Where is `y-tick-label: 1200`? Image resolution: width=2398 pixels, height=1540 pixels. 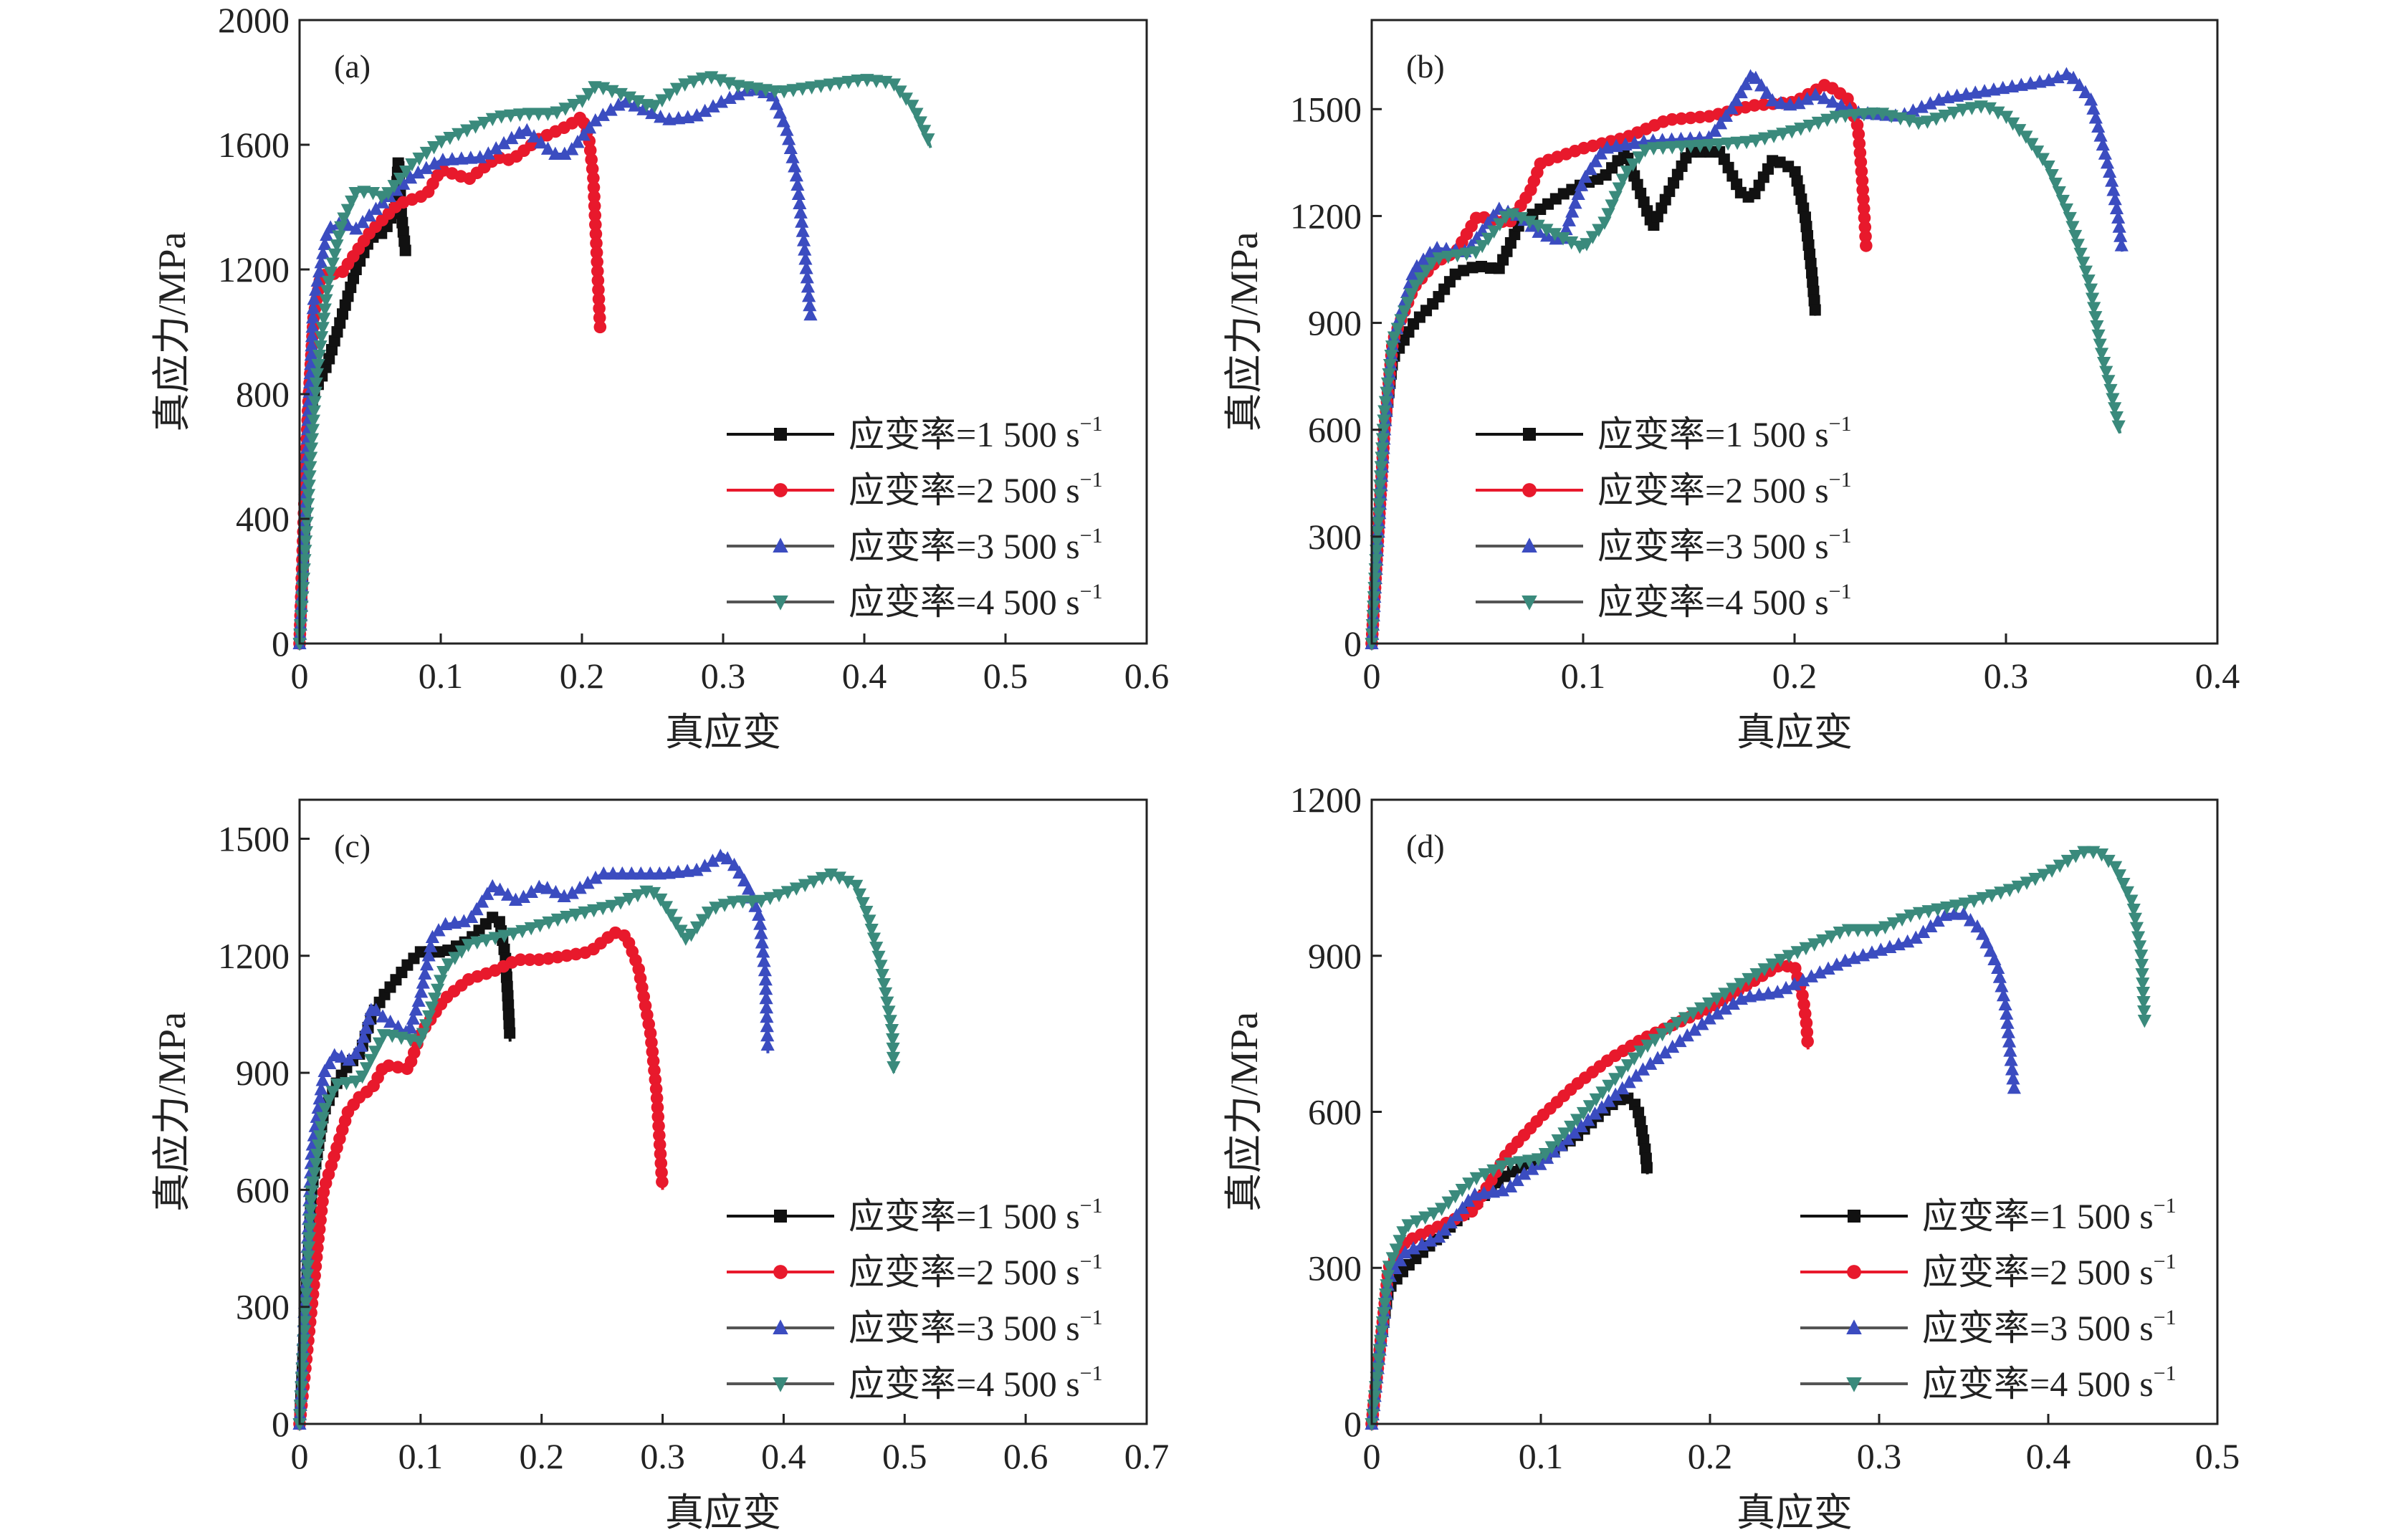
y-tick-label: 1200 is located at coordinates (254, 956).